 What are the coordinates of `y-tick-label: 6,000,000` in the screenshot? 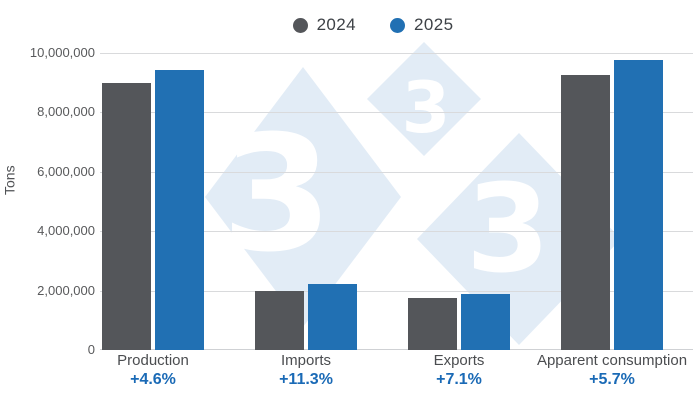 It's located at (66, 171).